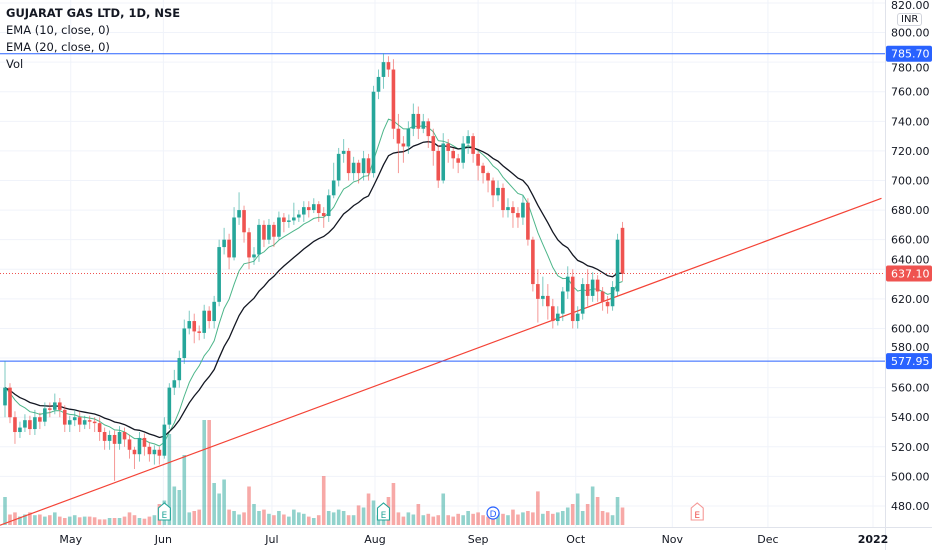  Describe the element at coordinates (909, 273) in the screenshot. I see `last-price-tag` at that location.